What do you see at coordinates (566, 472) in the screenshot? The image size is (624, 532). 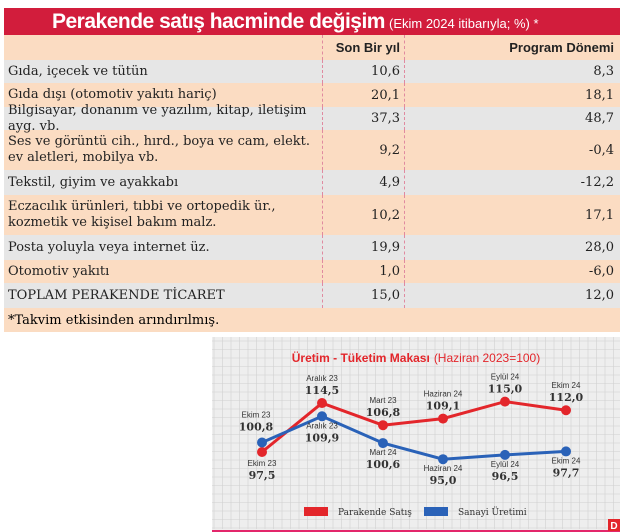 I see `point-value-label: 97,7` at bounding box center [566, 472].